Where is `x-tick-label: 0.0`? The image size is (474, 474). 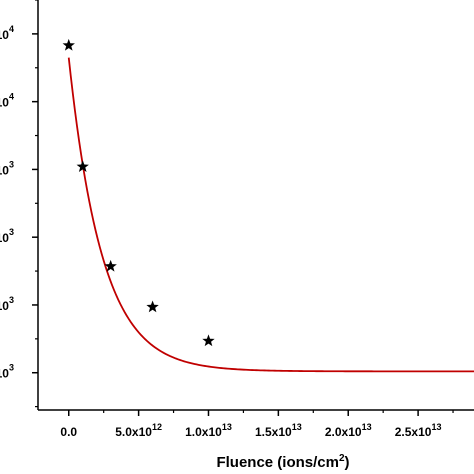 x-tick-label: 0.0 is located at coordinates (68, 432).